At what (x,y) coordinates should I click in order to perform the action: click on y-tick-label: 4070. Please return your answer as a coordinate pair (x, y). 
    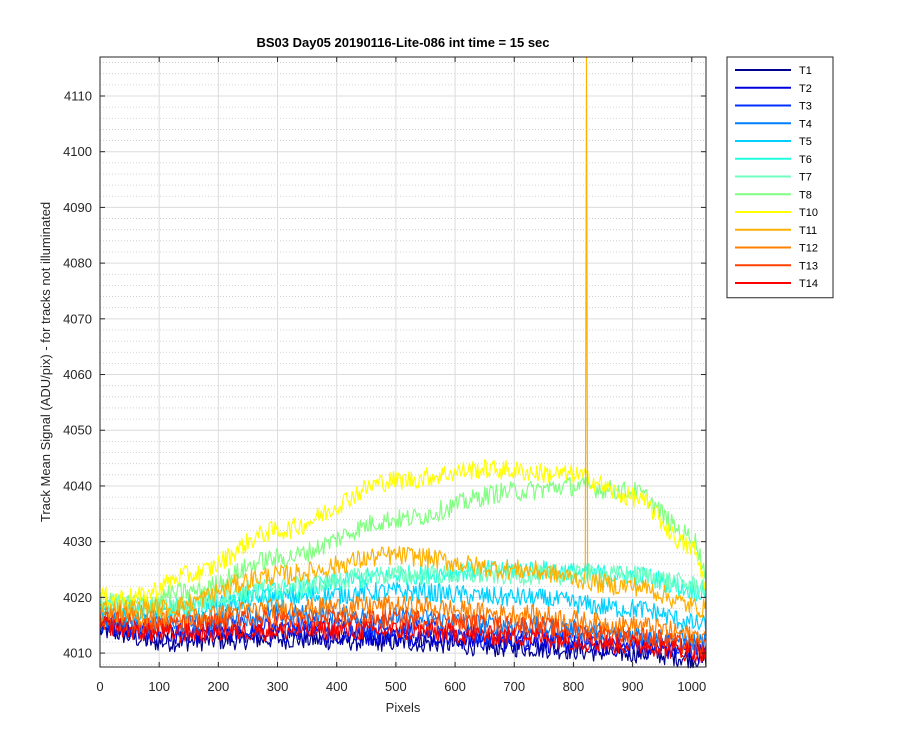
    Looking at the image, I should click on (77, 318).